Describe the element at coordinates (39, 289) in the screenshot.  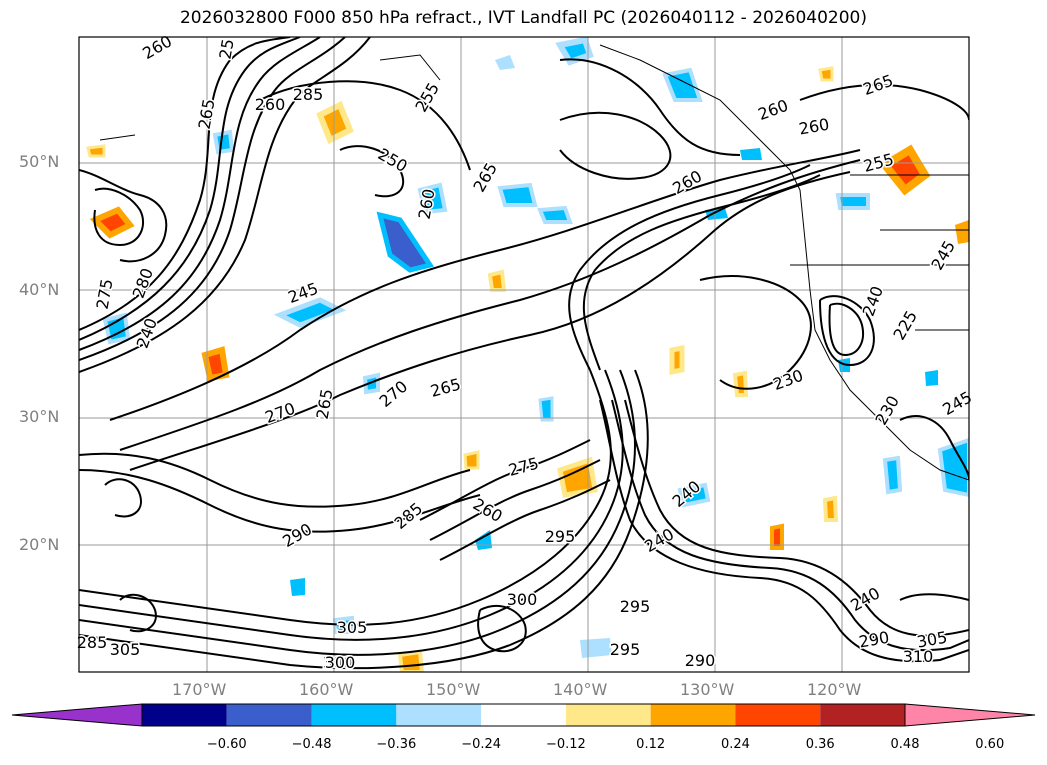
I see `lat-label-40: 40°N` at that location.